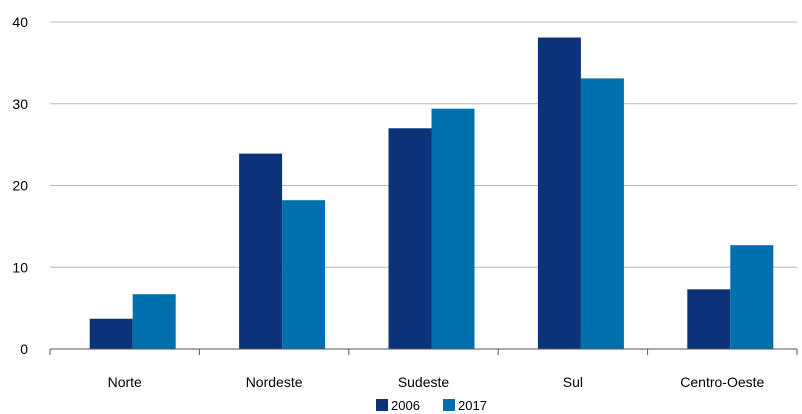  I want to click on y-tick-label: 40, so click(20, 22).